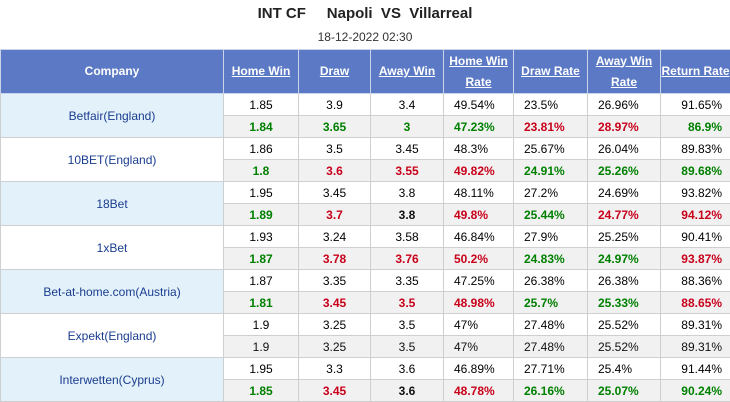 The width and height of the screenshot is (730, 402). I want to click on initial-home-win-cell: 1.87, so click(261, 280).